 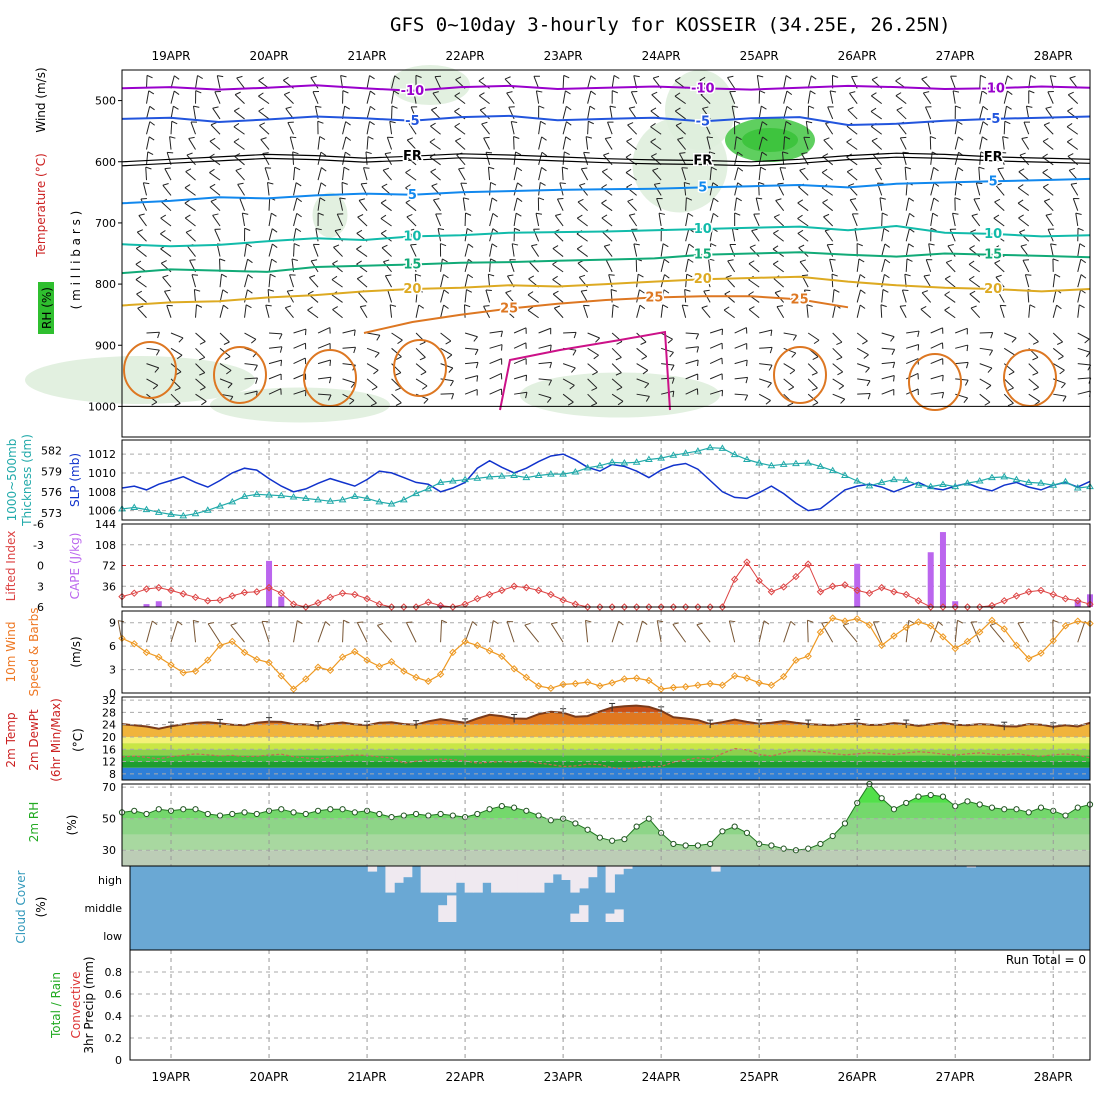 What do you see at coordinates (112, 693) in the screenshot?
I see `wind-tick: 0` at bounding box center [112, 693].